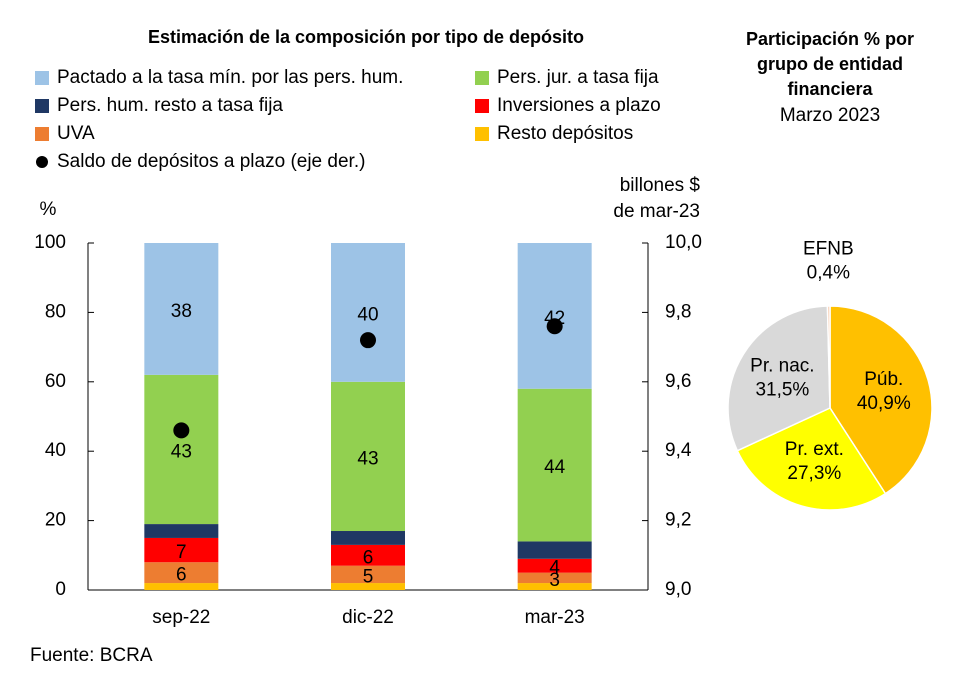 The image size is (960, 675). Describe the element at coordinates (828, 248) in the screenshot. I see `slice-label: EFNB` at that location.